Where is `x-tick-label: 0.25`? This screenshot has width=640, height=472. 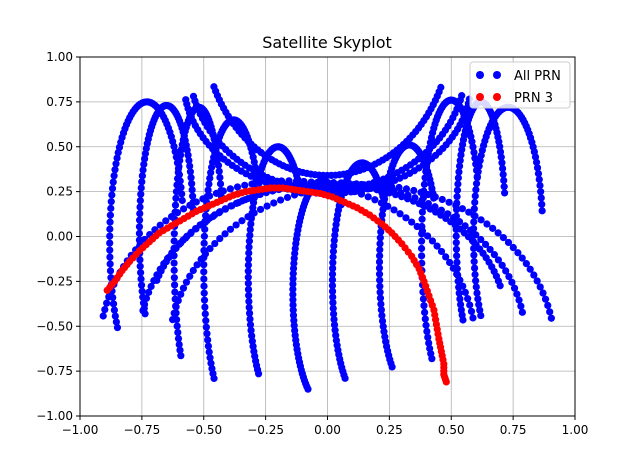 x-tick-label: 0.25 is located at coordinates (389, 430).